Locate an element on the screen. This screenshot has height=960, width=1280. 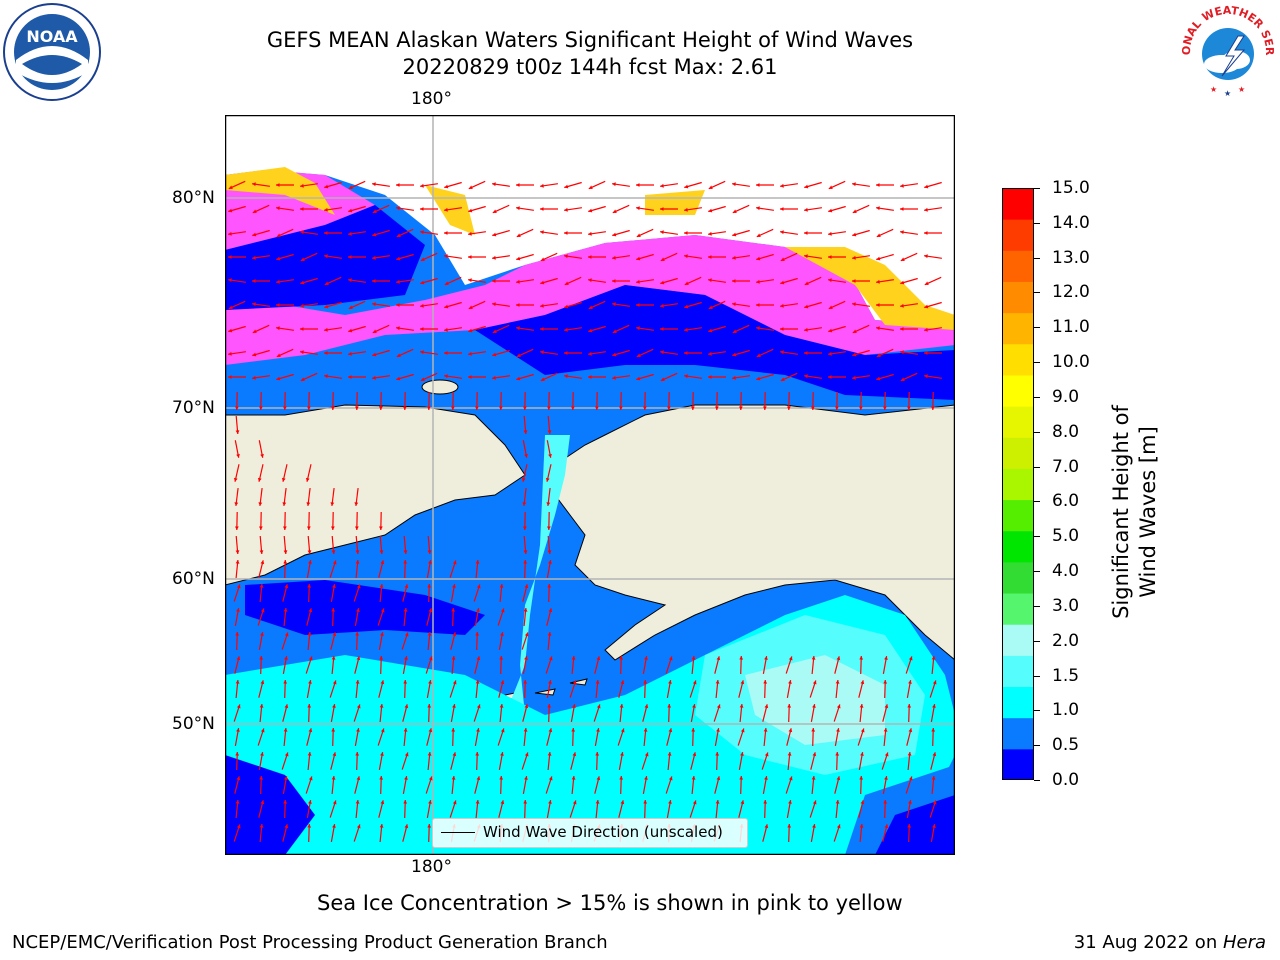
colorbar-label: Significant Height of Wind Waves [m] is located at coordinates (1134, 512).